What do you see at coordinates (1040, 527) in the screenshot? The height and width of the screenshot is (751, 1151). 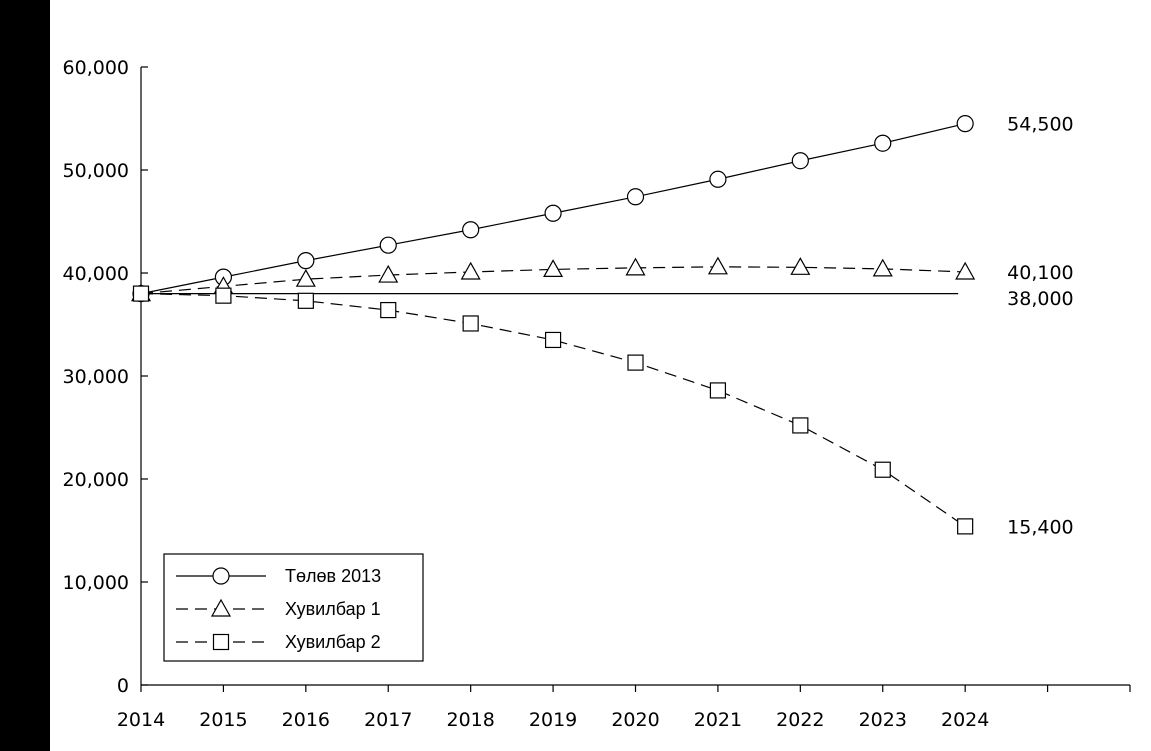 I see `end-value-label: 15,400` at bounding box center [1040, 527].